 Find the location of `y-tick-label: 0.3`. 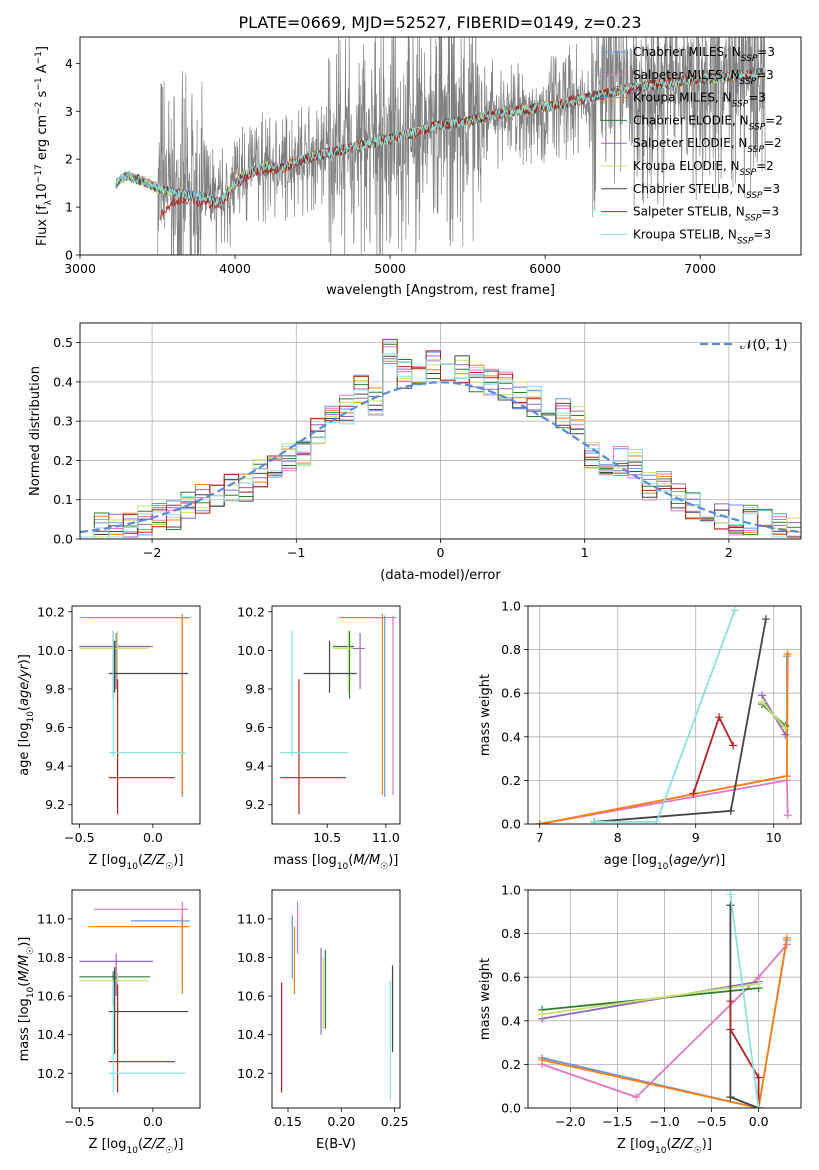

y-tick-label: 0.3 is located at coordinates (63, 421).